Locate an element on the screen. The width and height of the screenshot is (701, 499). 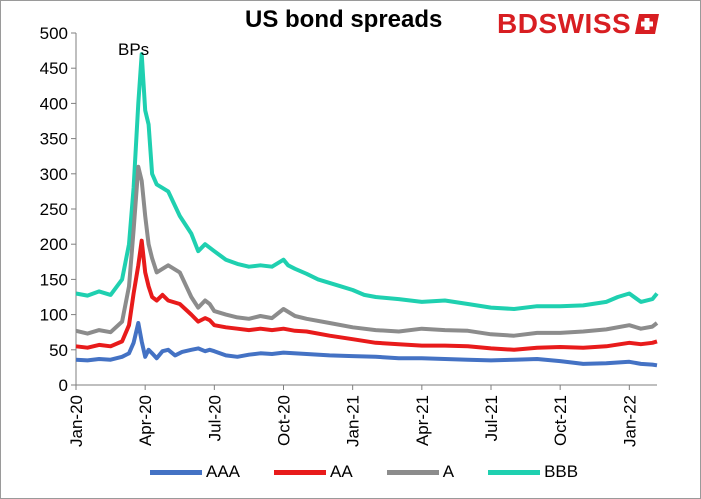
y-tick-label: 0 is located at coordinates (63, 385).